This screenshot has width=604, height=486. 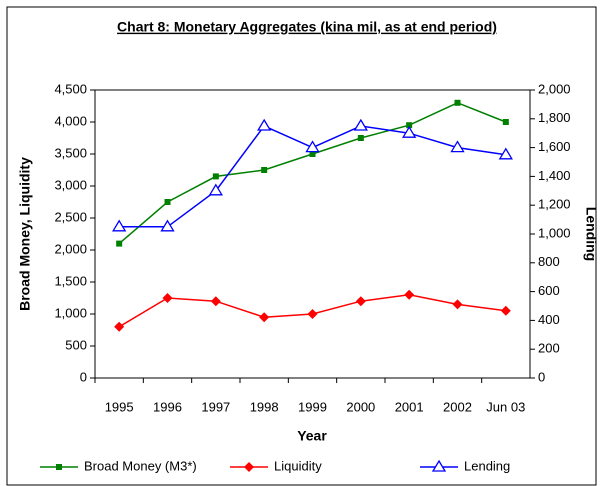 I want to click on x-tick-label: 2000, so click(x=360, y=406).